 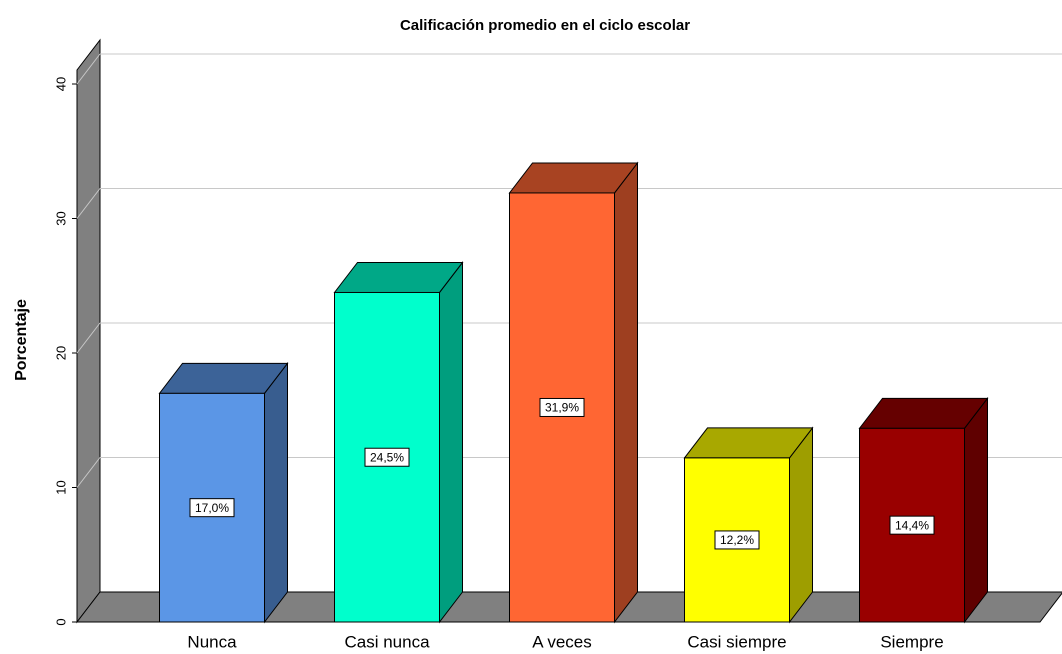 What do you see at coordinates (60, 353) in the screenshot?
I see `y-tick-label: 20` at bounding box center [60, 353].